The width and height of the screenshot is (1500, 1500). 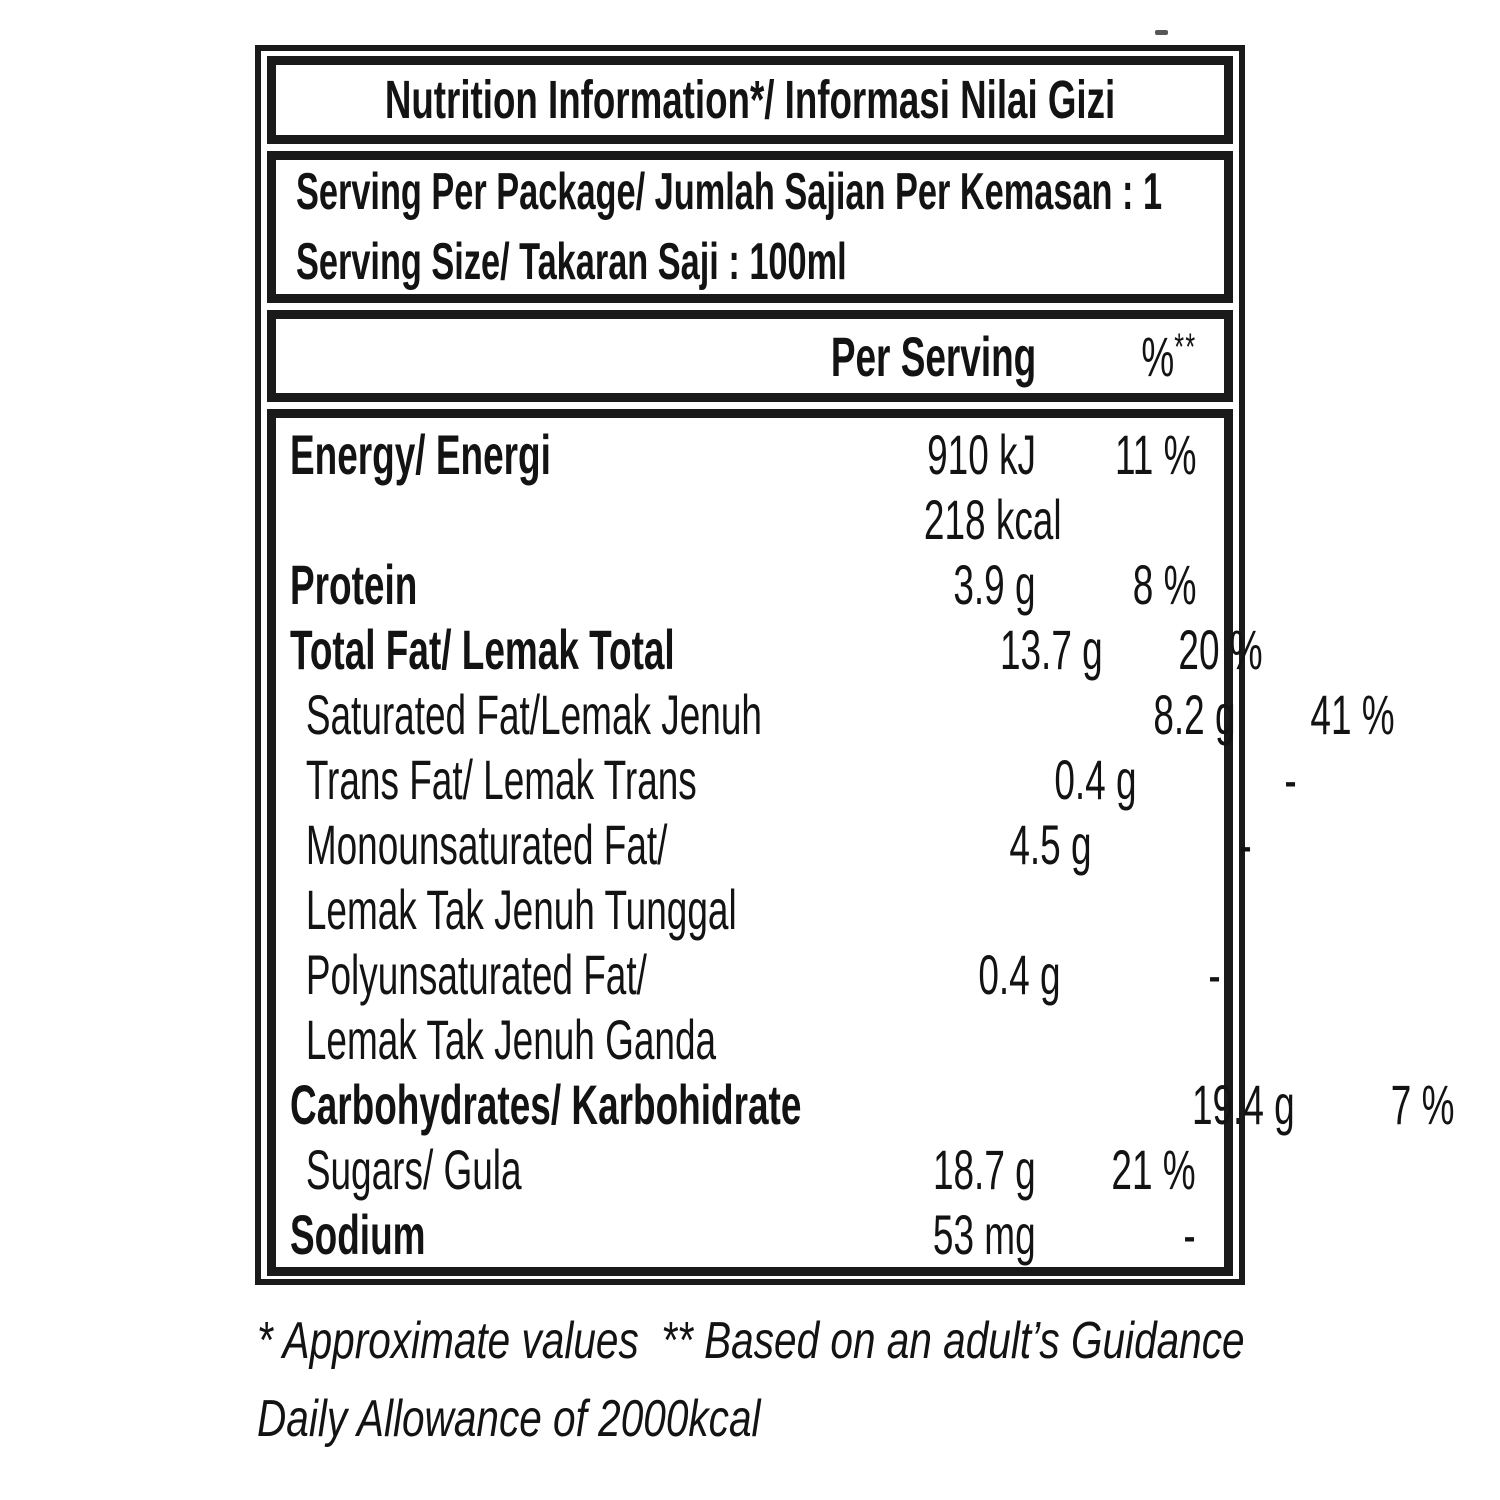 I want to click on nutrient-label: Trans Fat/ Lemak Trans, so click(x=501, y=779).